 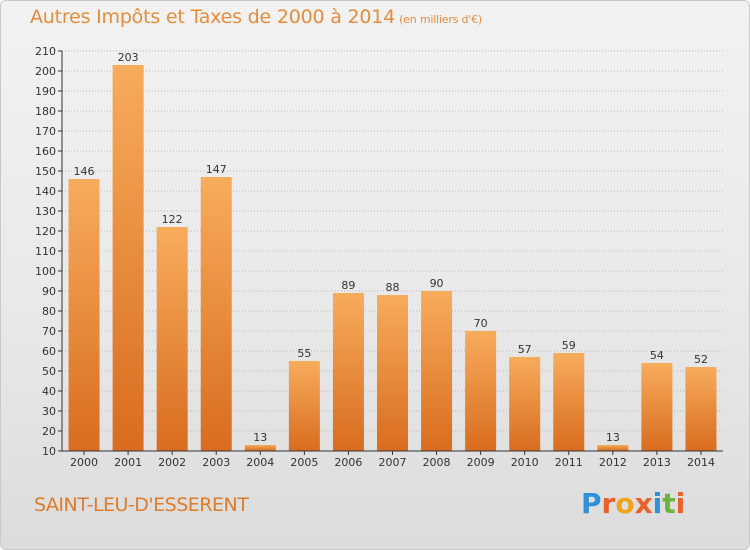 I want to click on y-tick-label: 20, so click(x=49, y=431).